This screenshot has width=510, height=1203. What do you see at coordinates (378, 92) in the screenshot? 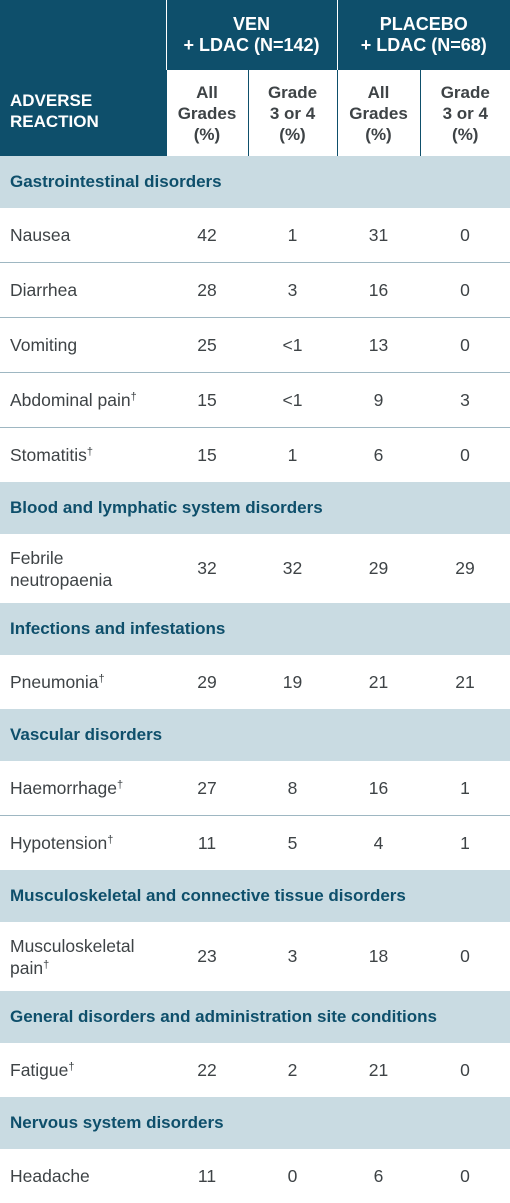
I see `placebo-all-grades-line1: All` at bounding box center [378, 92].